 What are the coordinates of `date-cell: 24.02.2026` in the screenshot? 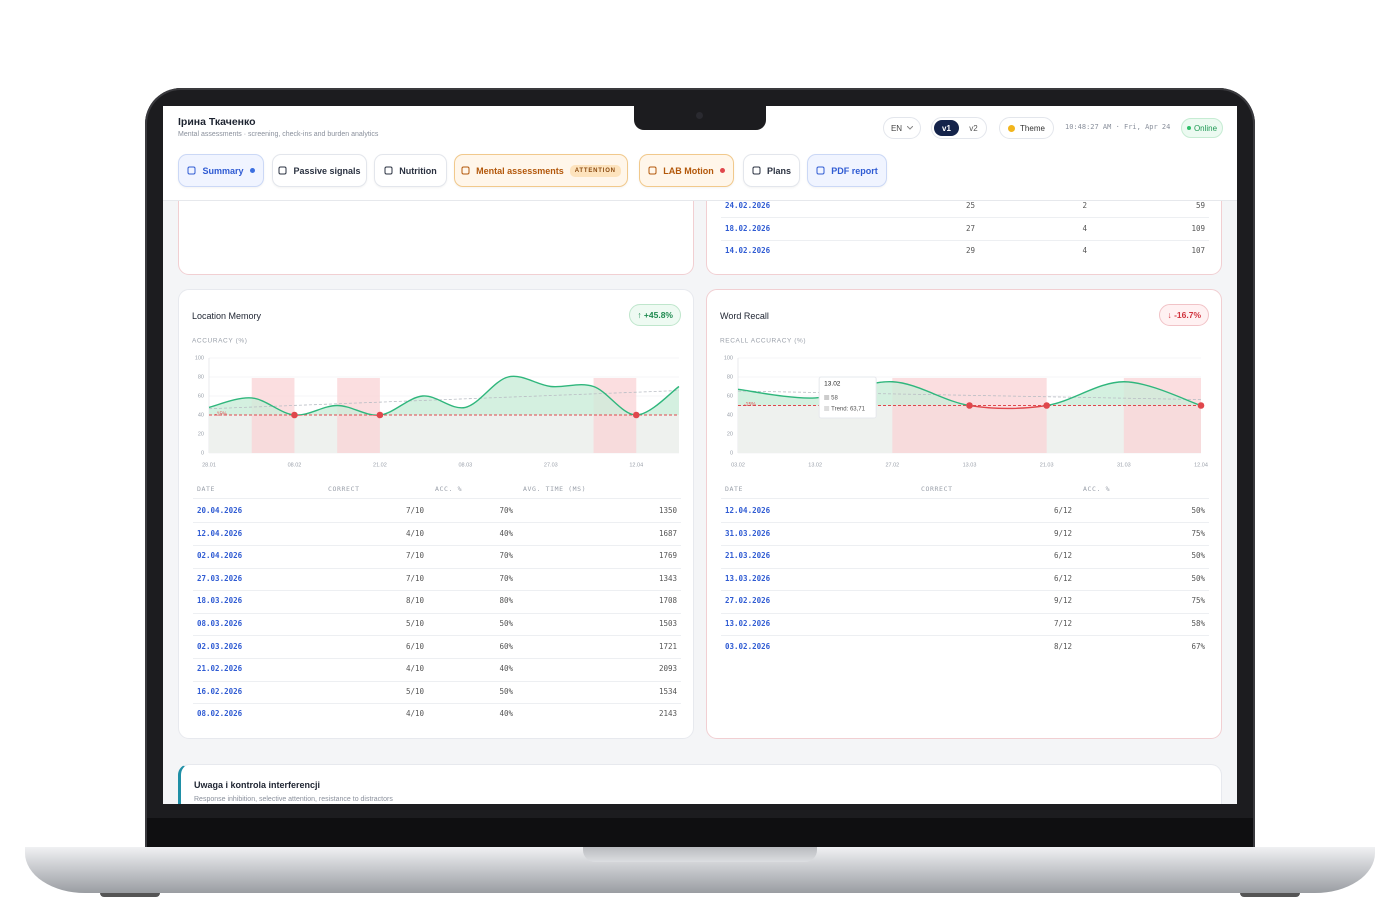 It's located at (748, 205).